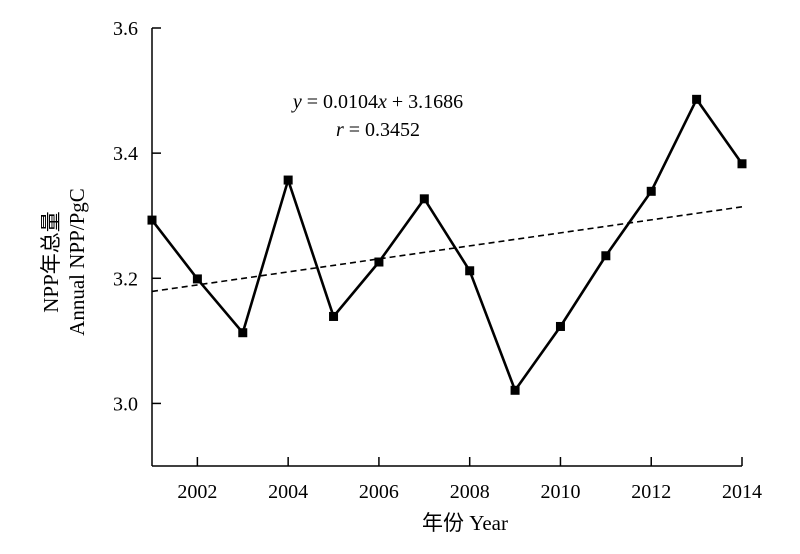  Describe the element at coordinates (379, 492) in the screenshot. I see `x-tick-label: 2006` at that location.